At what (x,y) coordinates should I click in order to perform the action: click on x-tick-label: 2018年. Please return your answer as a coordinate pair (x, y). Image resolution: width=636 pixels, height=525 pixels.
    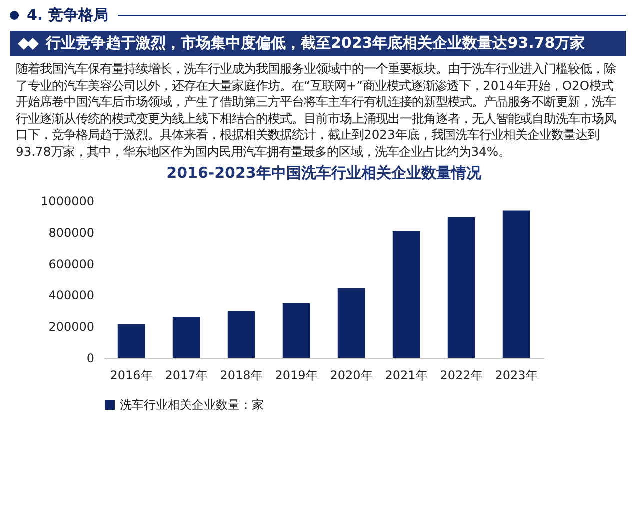
    Looking at the image, I should click on (241, 375).